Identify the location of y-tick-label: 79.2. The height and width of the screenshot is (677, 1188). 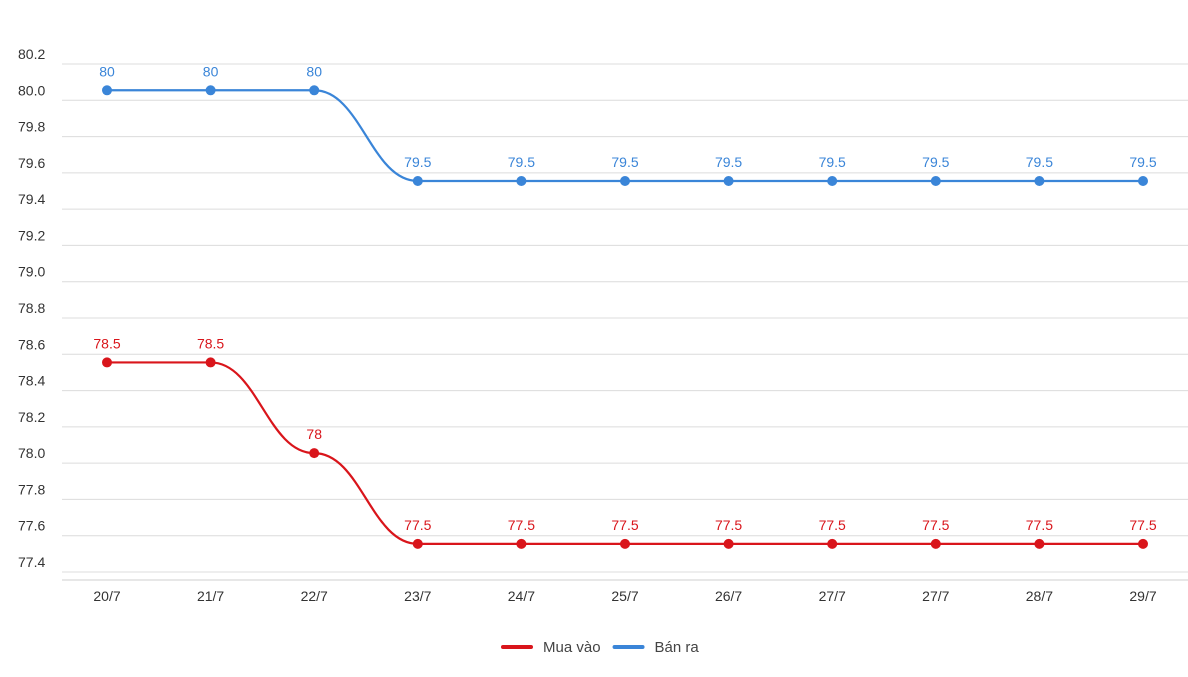
(31, 235).